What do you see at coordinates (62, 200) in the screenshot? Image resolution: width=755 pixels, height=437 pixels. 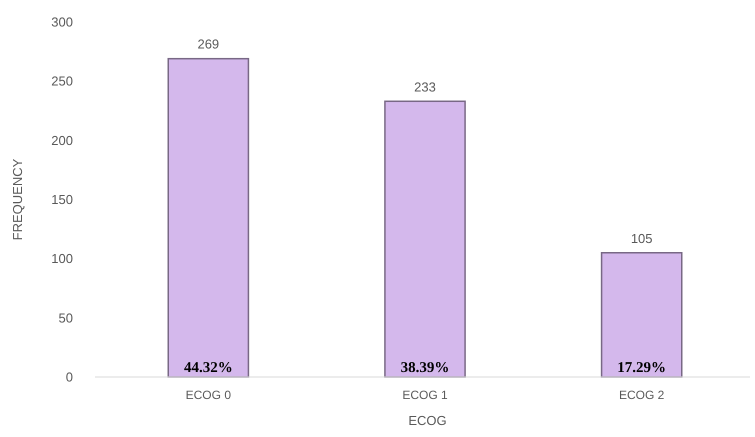 I see `y-tick-label: 150` at bounding box center [62, 200].